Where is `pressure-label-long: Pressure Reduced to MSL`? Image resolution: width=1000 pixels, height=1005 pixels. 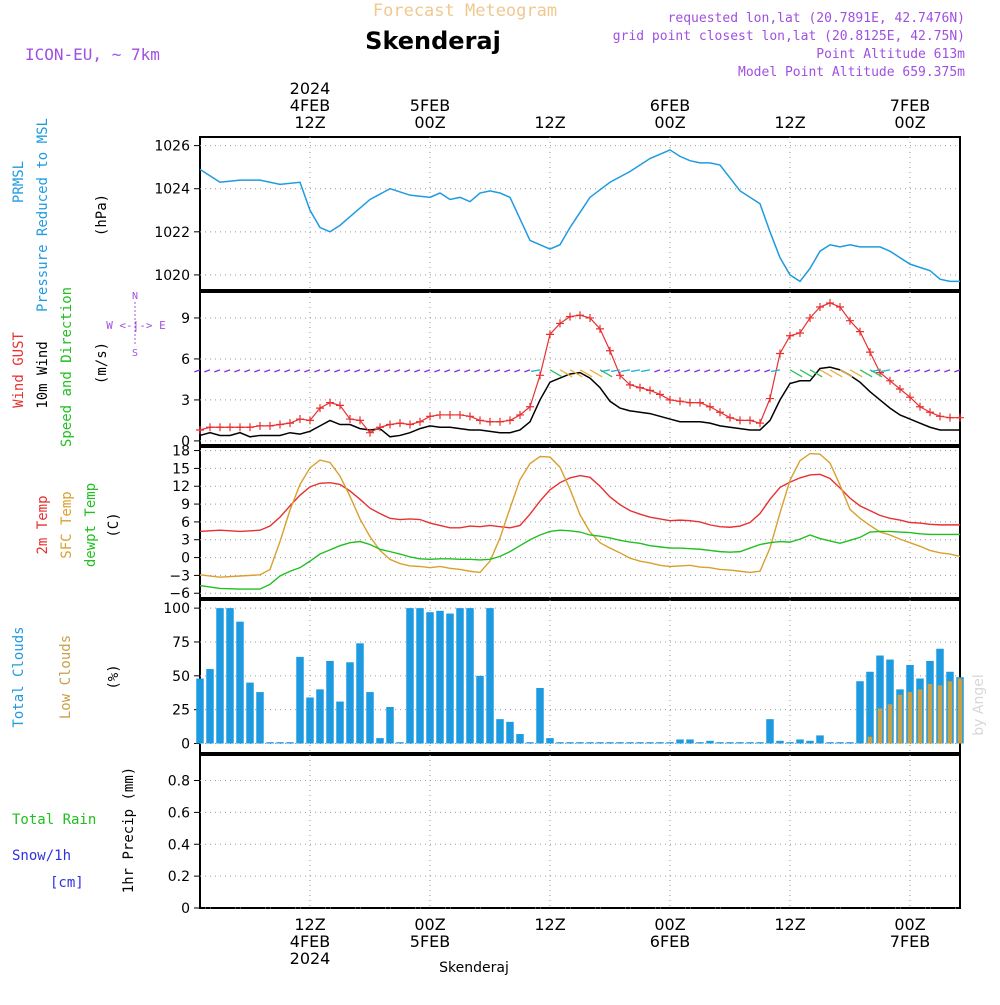
pressure-label-long: Pressure Reduced to MSL is located at coordinates (43, 215).